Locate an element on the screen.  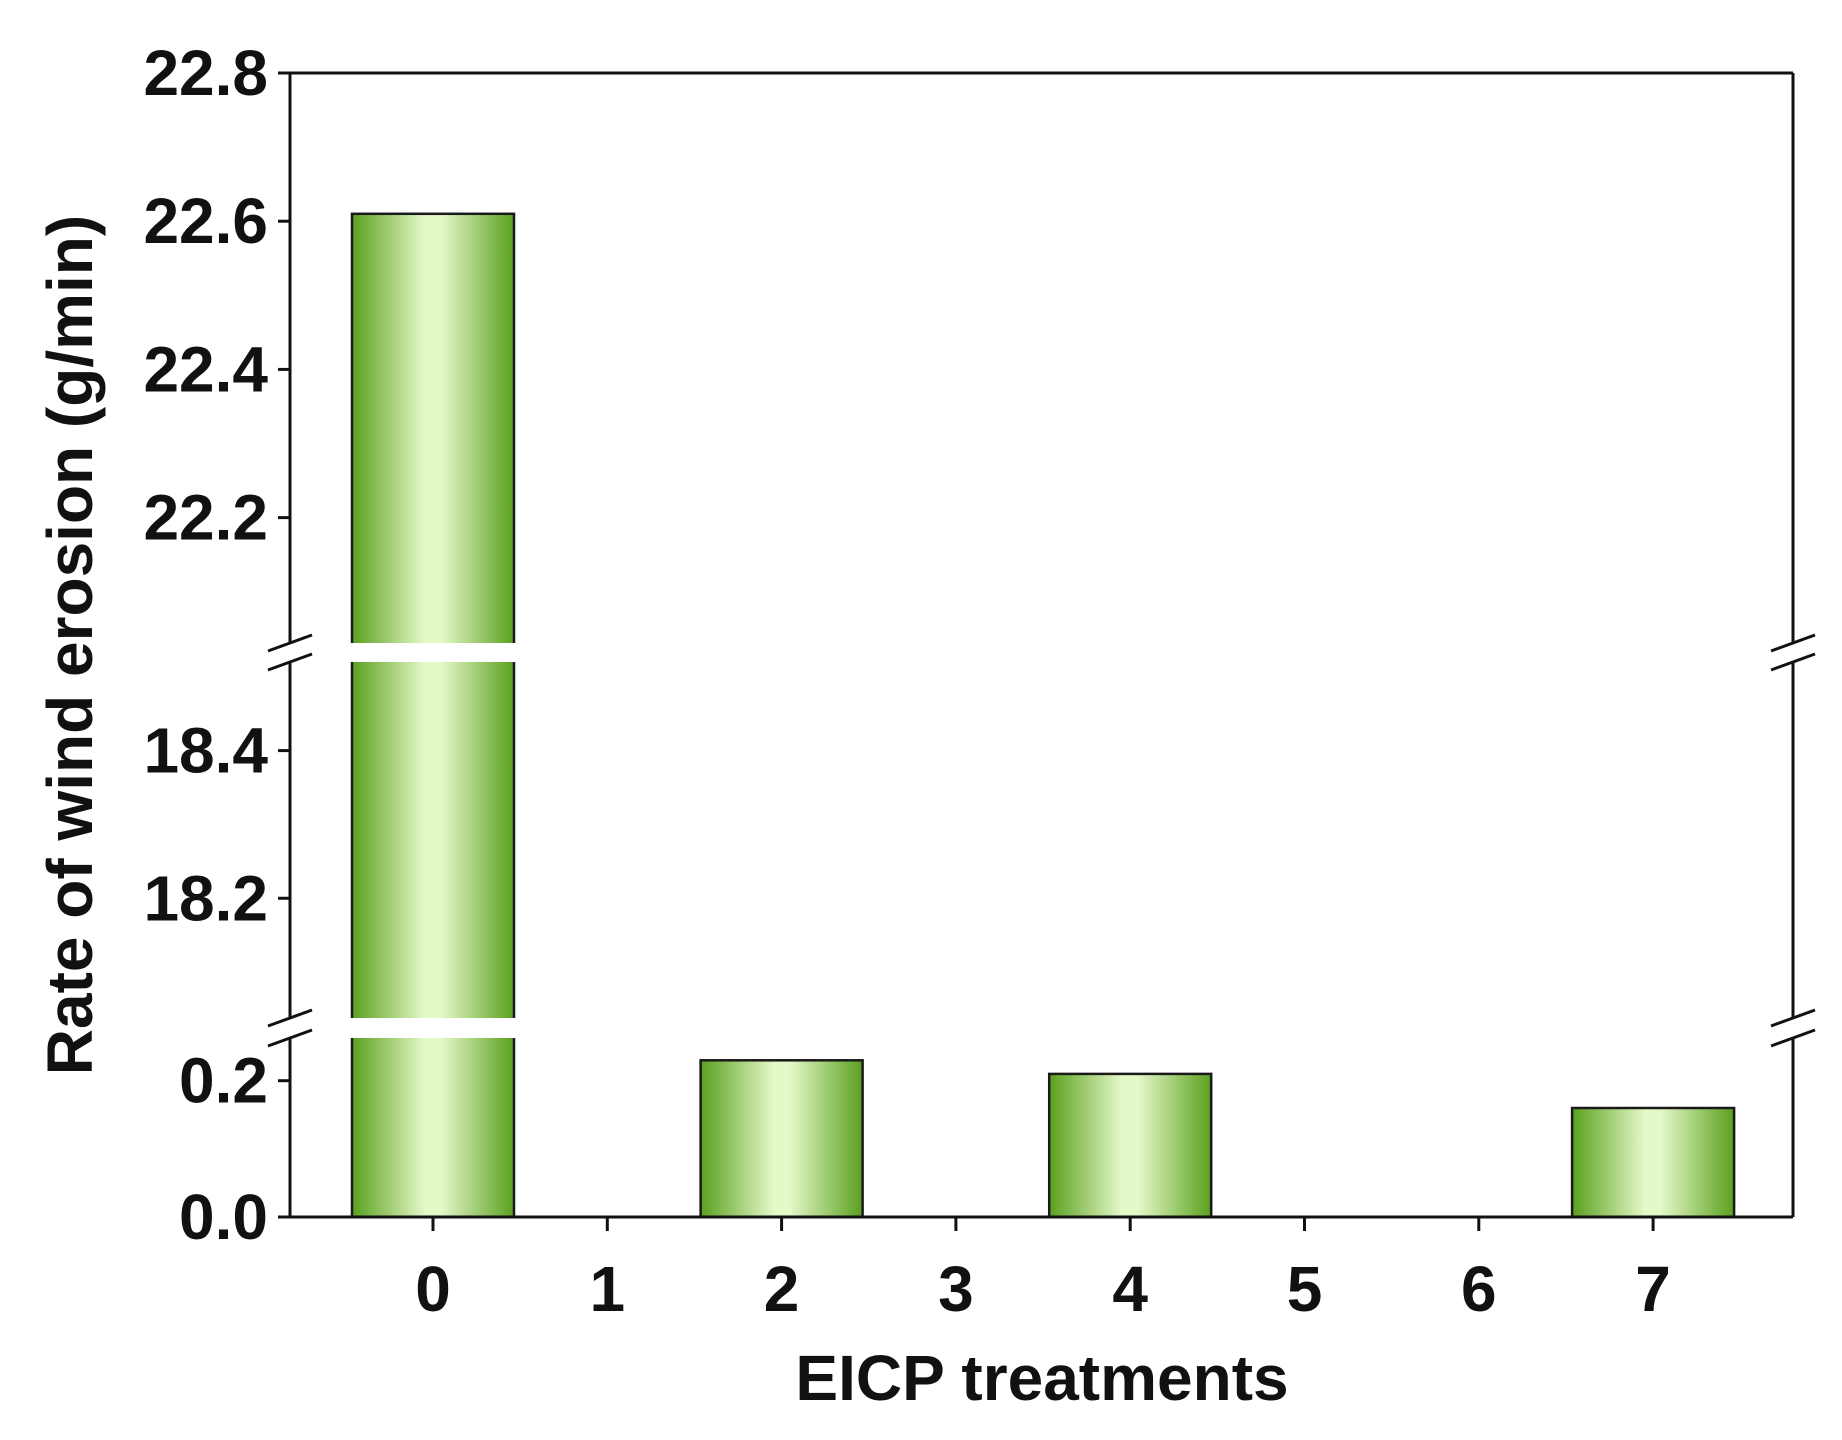
axis-break-lower-mark-right-b is located at coordinates (1793, 1038).